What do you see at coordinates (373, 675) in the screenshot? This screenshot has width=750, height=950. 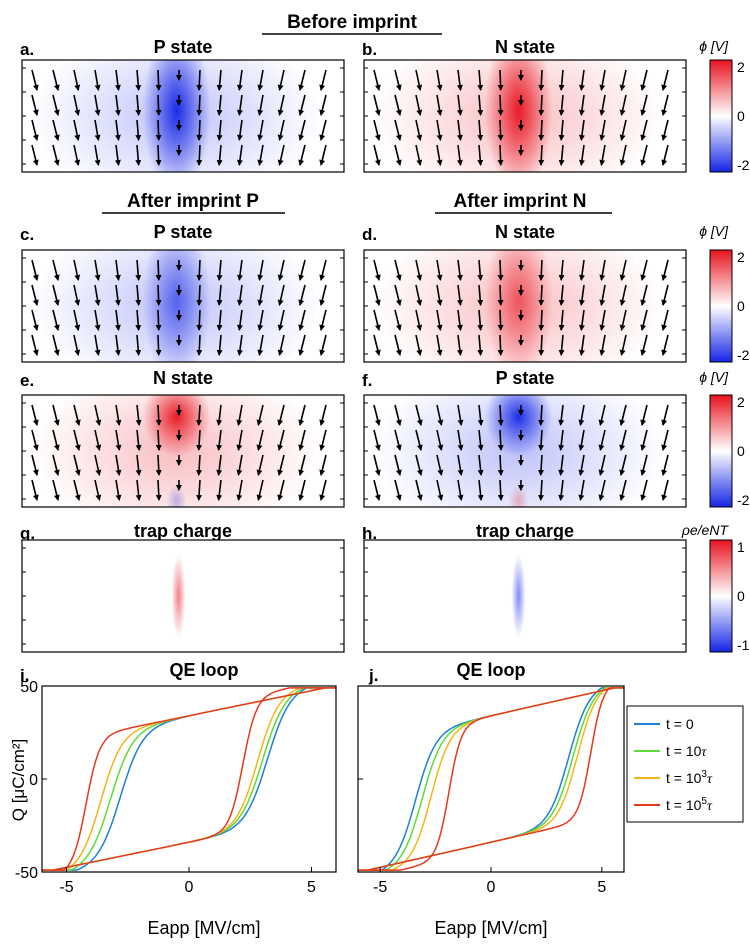 I see `qe-panel-letter-j: j.` at bounding box center [373, 675].